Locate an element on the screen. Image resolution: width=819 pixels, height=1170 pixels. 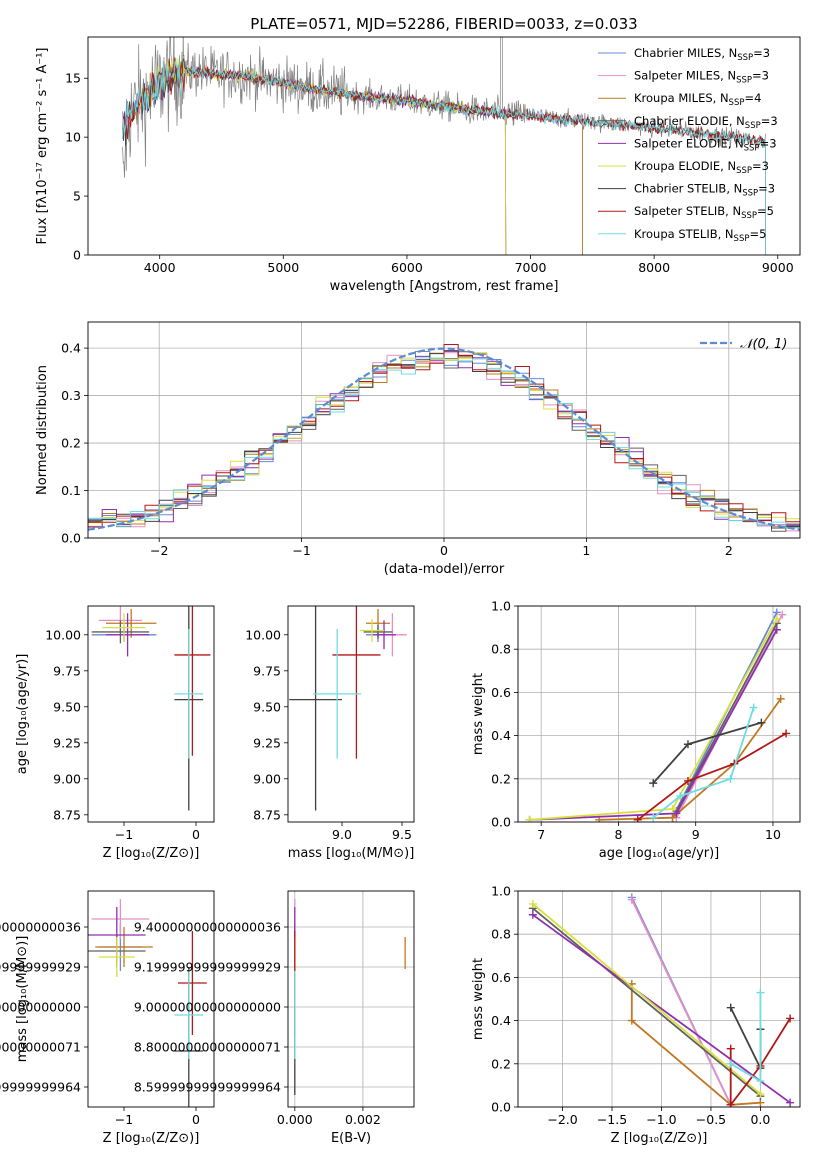
observed-spectrum-line is located at coordinates (444, 107).